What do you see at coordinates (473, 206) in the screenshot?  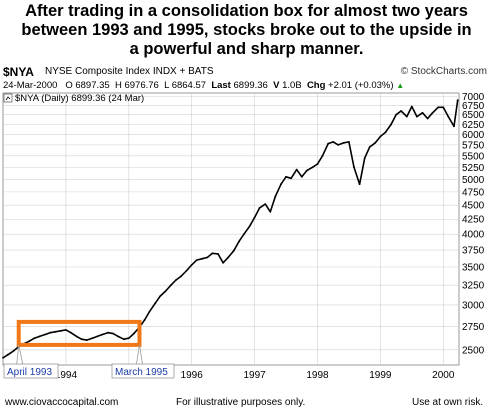 I see `y-tick-label: 4500` at bounding box center [473, 206].